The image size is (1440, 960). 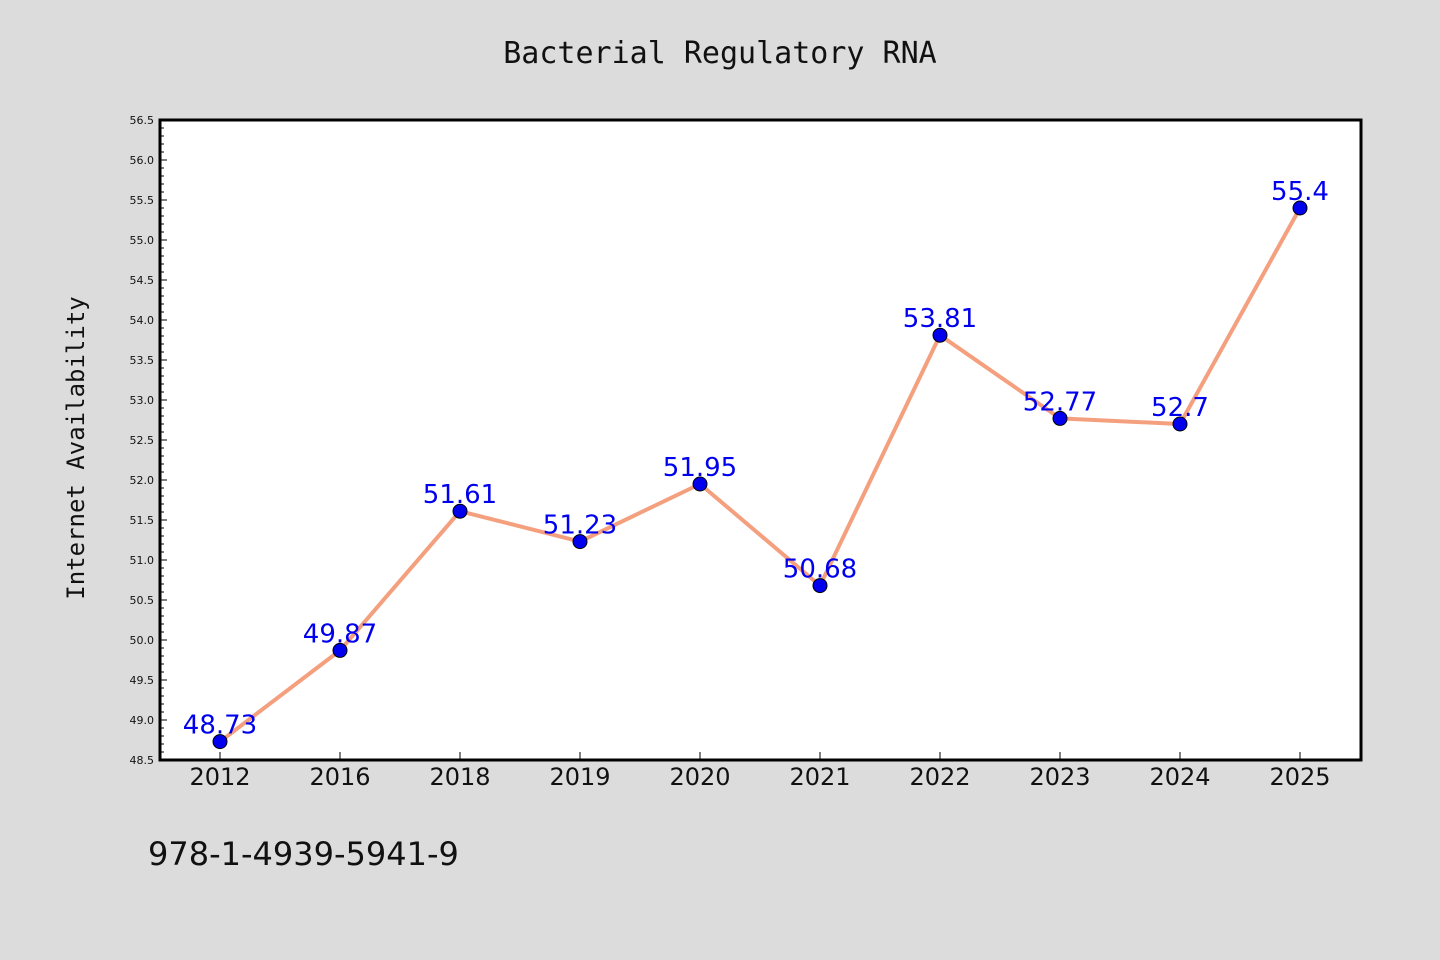 What do you see at coordinates (1059, 777) in the screenshot?
I see `x-tick-label: 2023` at bounding box center [1059, 777].